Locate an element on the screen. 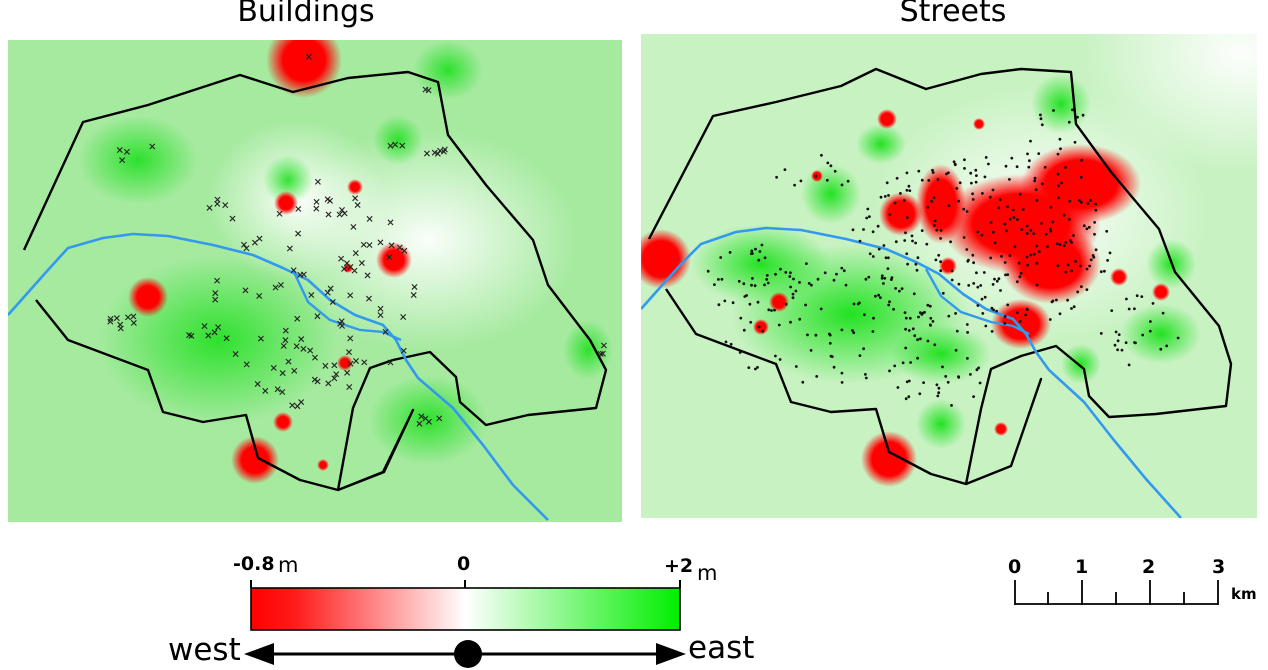 Image resolution: width=1268 pixels, height=670 pixels. colorbar-mid-label: 0 is located at coordinates (464, 564).